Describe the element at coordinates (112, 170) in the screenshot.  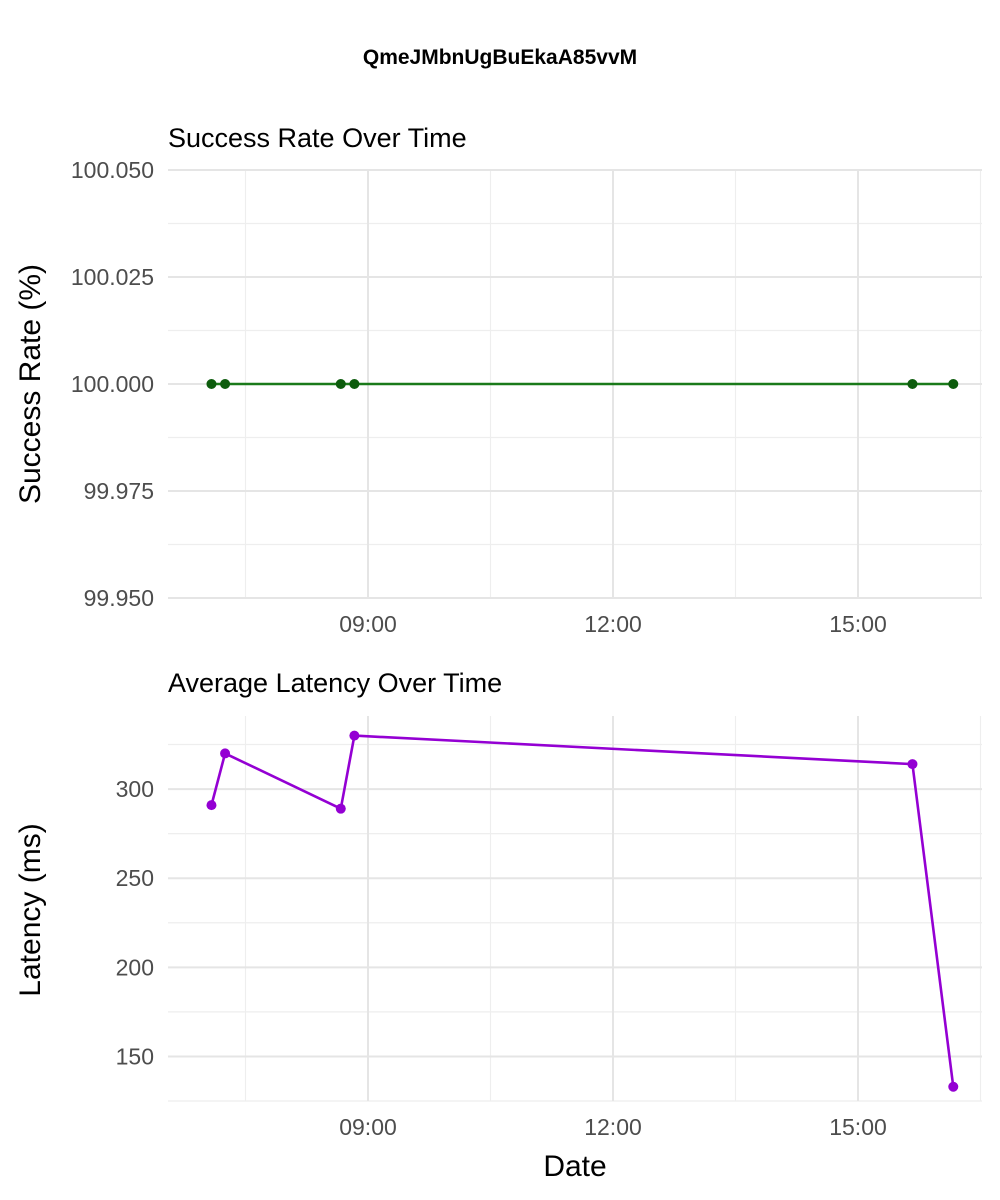
I see `success-rate-y-tick-label: 100.050` at that location.